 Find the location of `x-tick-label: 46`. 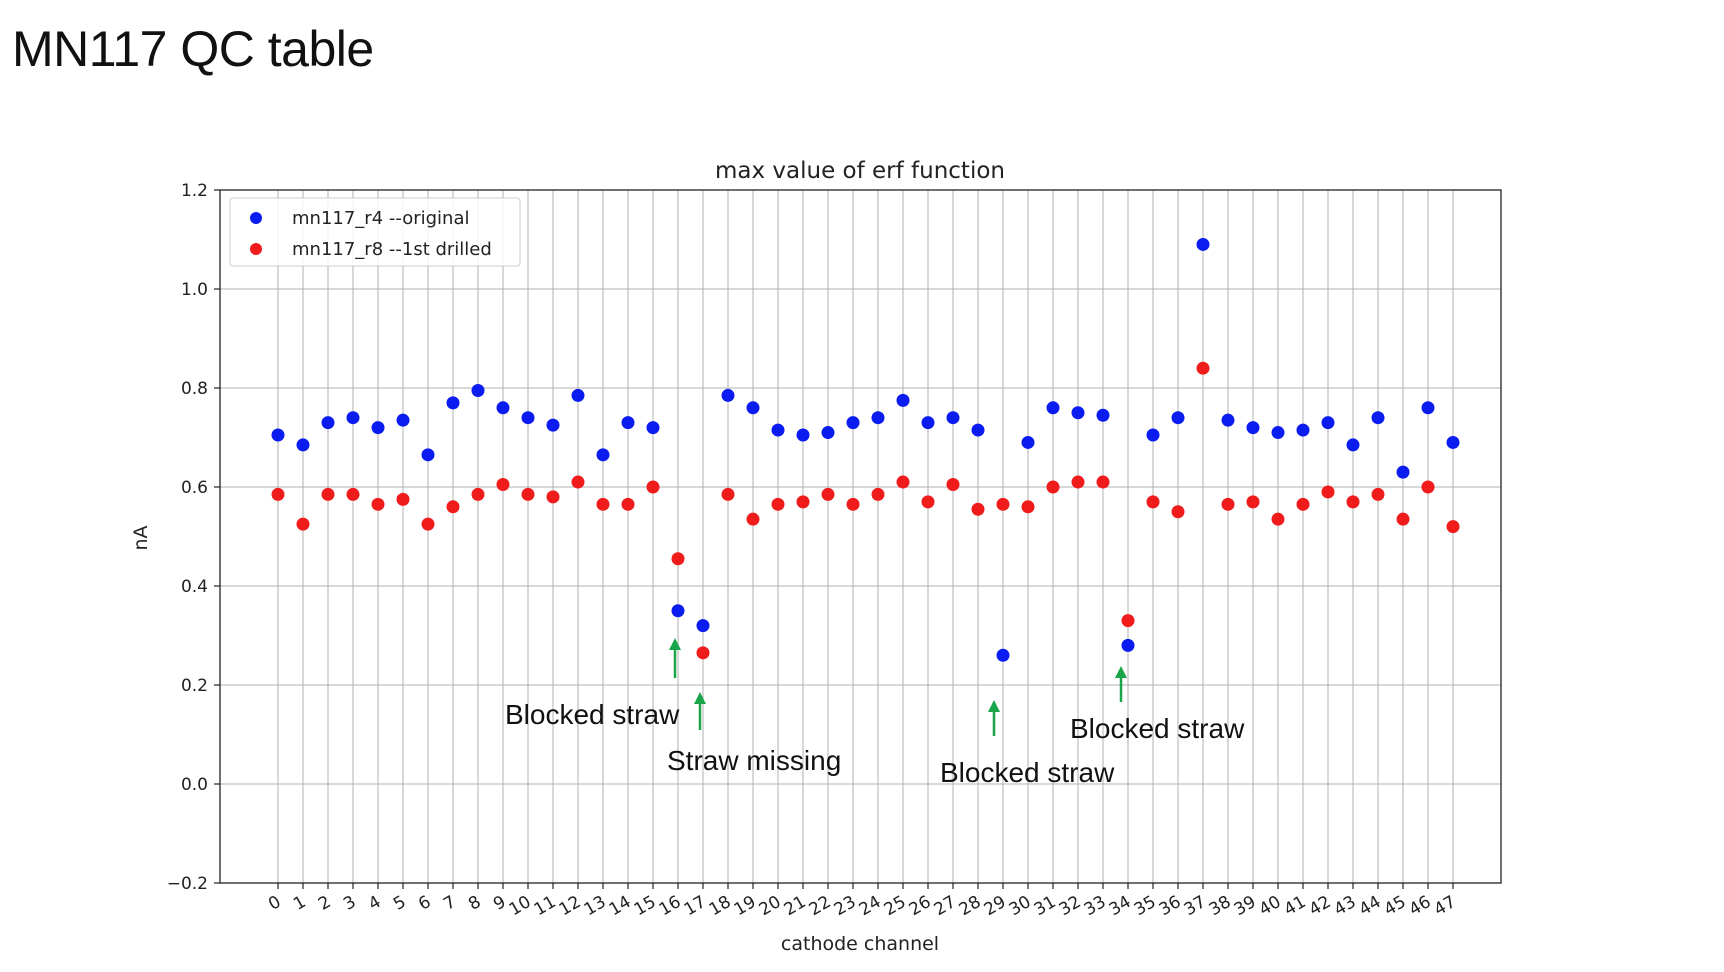

x-tick-label: 46 is located at coordinates (1420, 906).